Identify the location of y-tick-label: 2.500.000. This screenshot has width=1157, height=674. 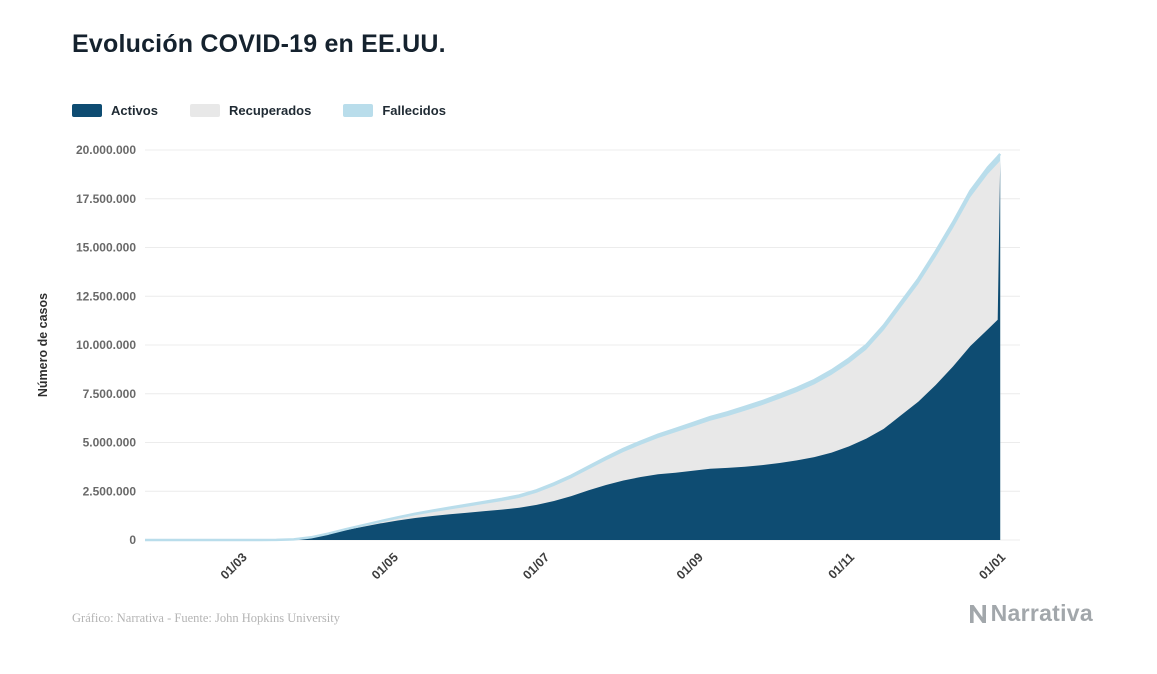
(110, 491).